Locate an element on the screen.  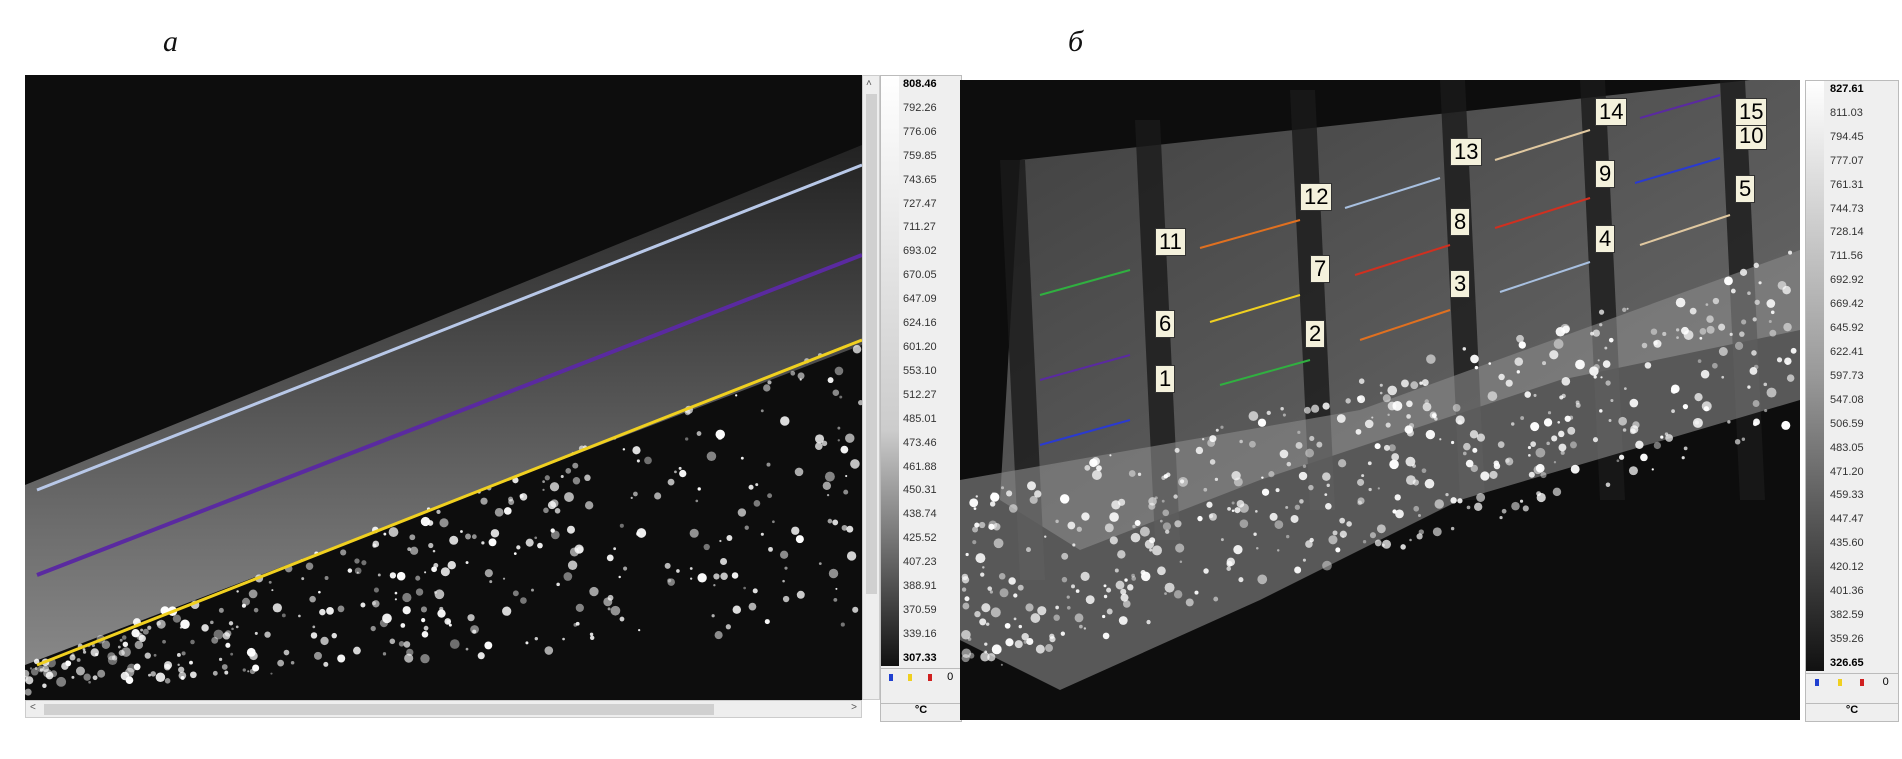
scale-tick: 792.26 is located at coordinates (920, 107).